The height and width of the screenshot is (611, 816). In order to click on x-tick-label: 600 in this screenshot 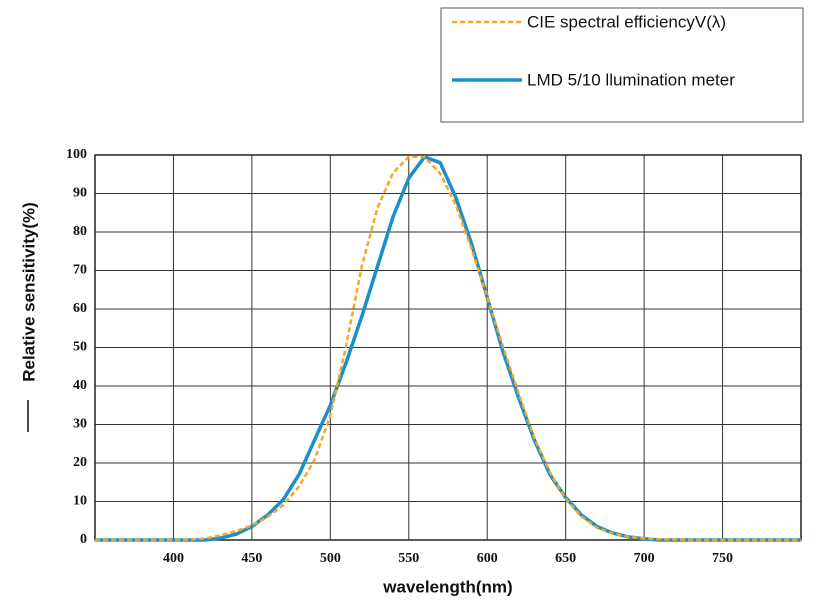, I will do `click(487, 558)`.